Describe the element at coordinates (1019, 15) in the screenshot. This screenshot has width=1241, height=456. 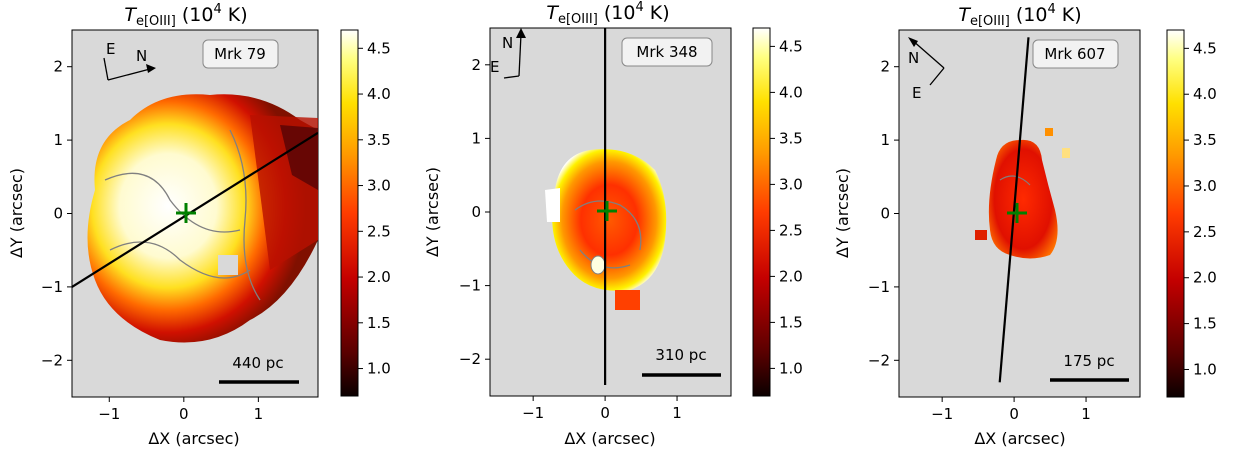
I see `title-mrk607: Te[OIII] (104 K)` at that location.